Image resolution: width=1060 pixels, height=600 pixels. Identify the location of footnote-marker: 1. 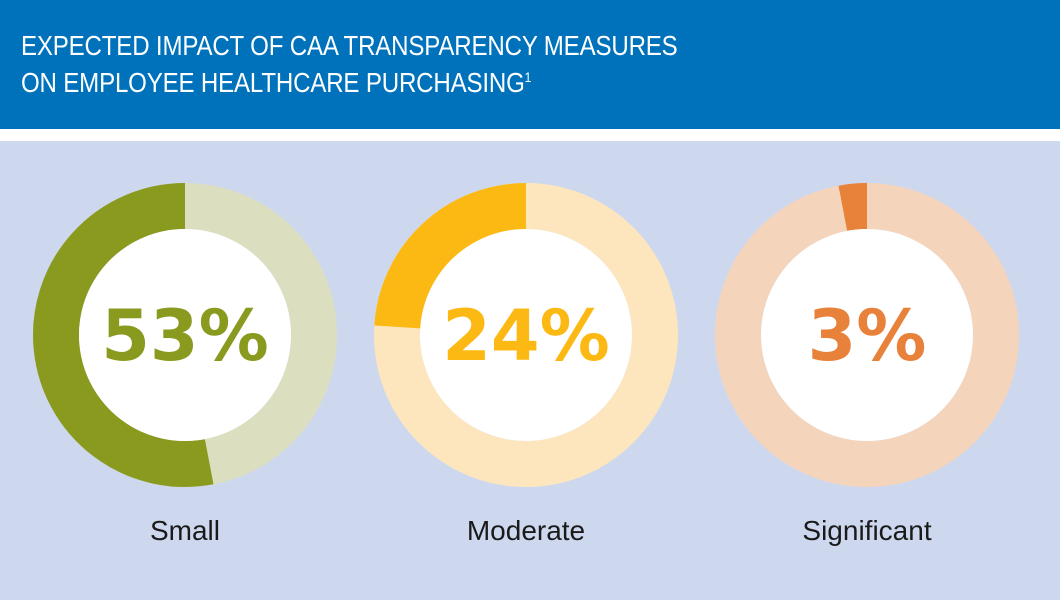
(528, 77).